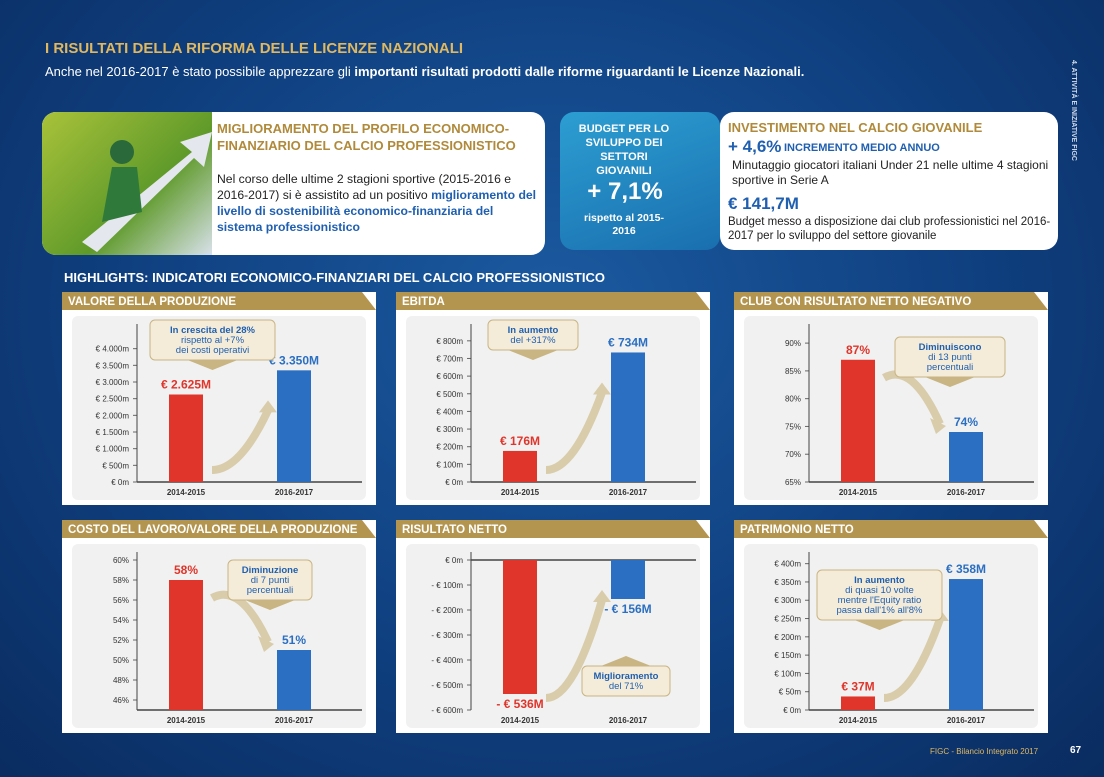 The width and height of the screenshot is (1104, 777). I want to click on annotation-text: Miglioramento, so click(626, 676).